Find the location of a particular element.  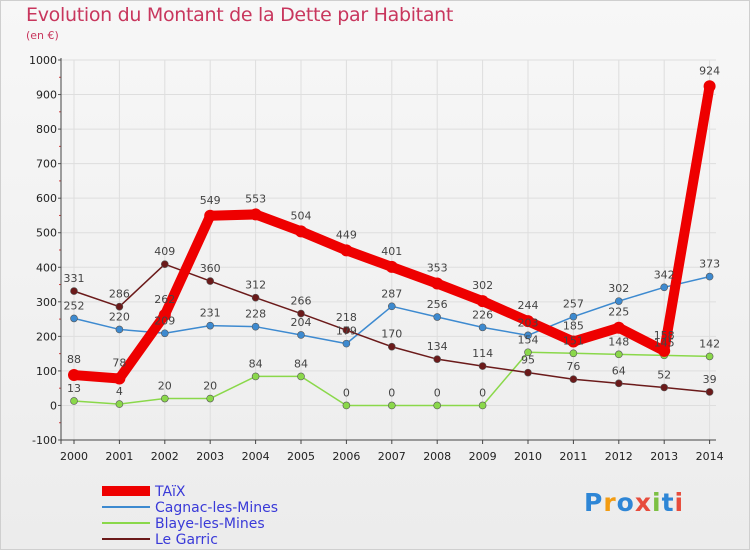

data-label: 220 is located at coordinates (119, 316).